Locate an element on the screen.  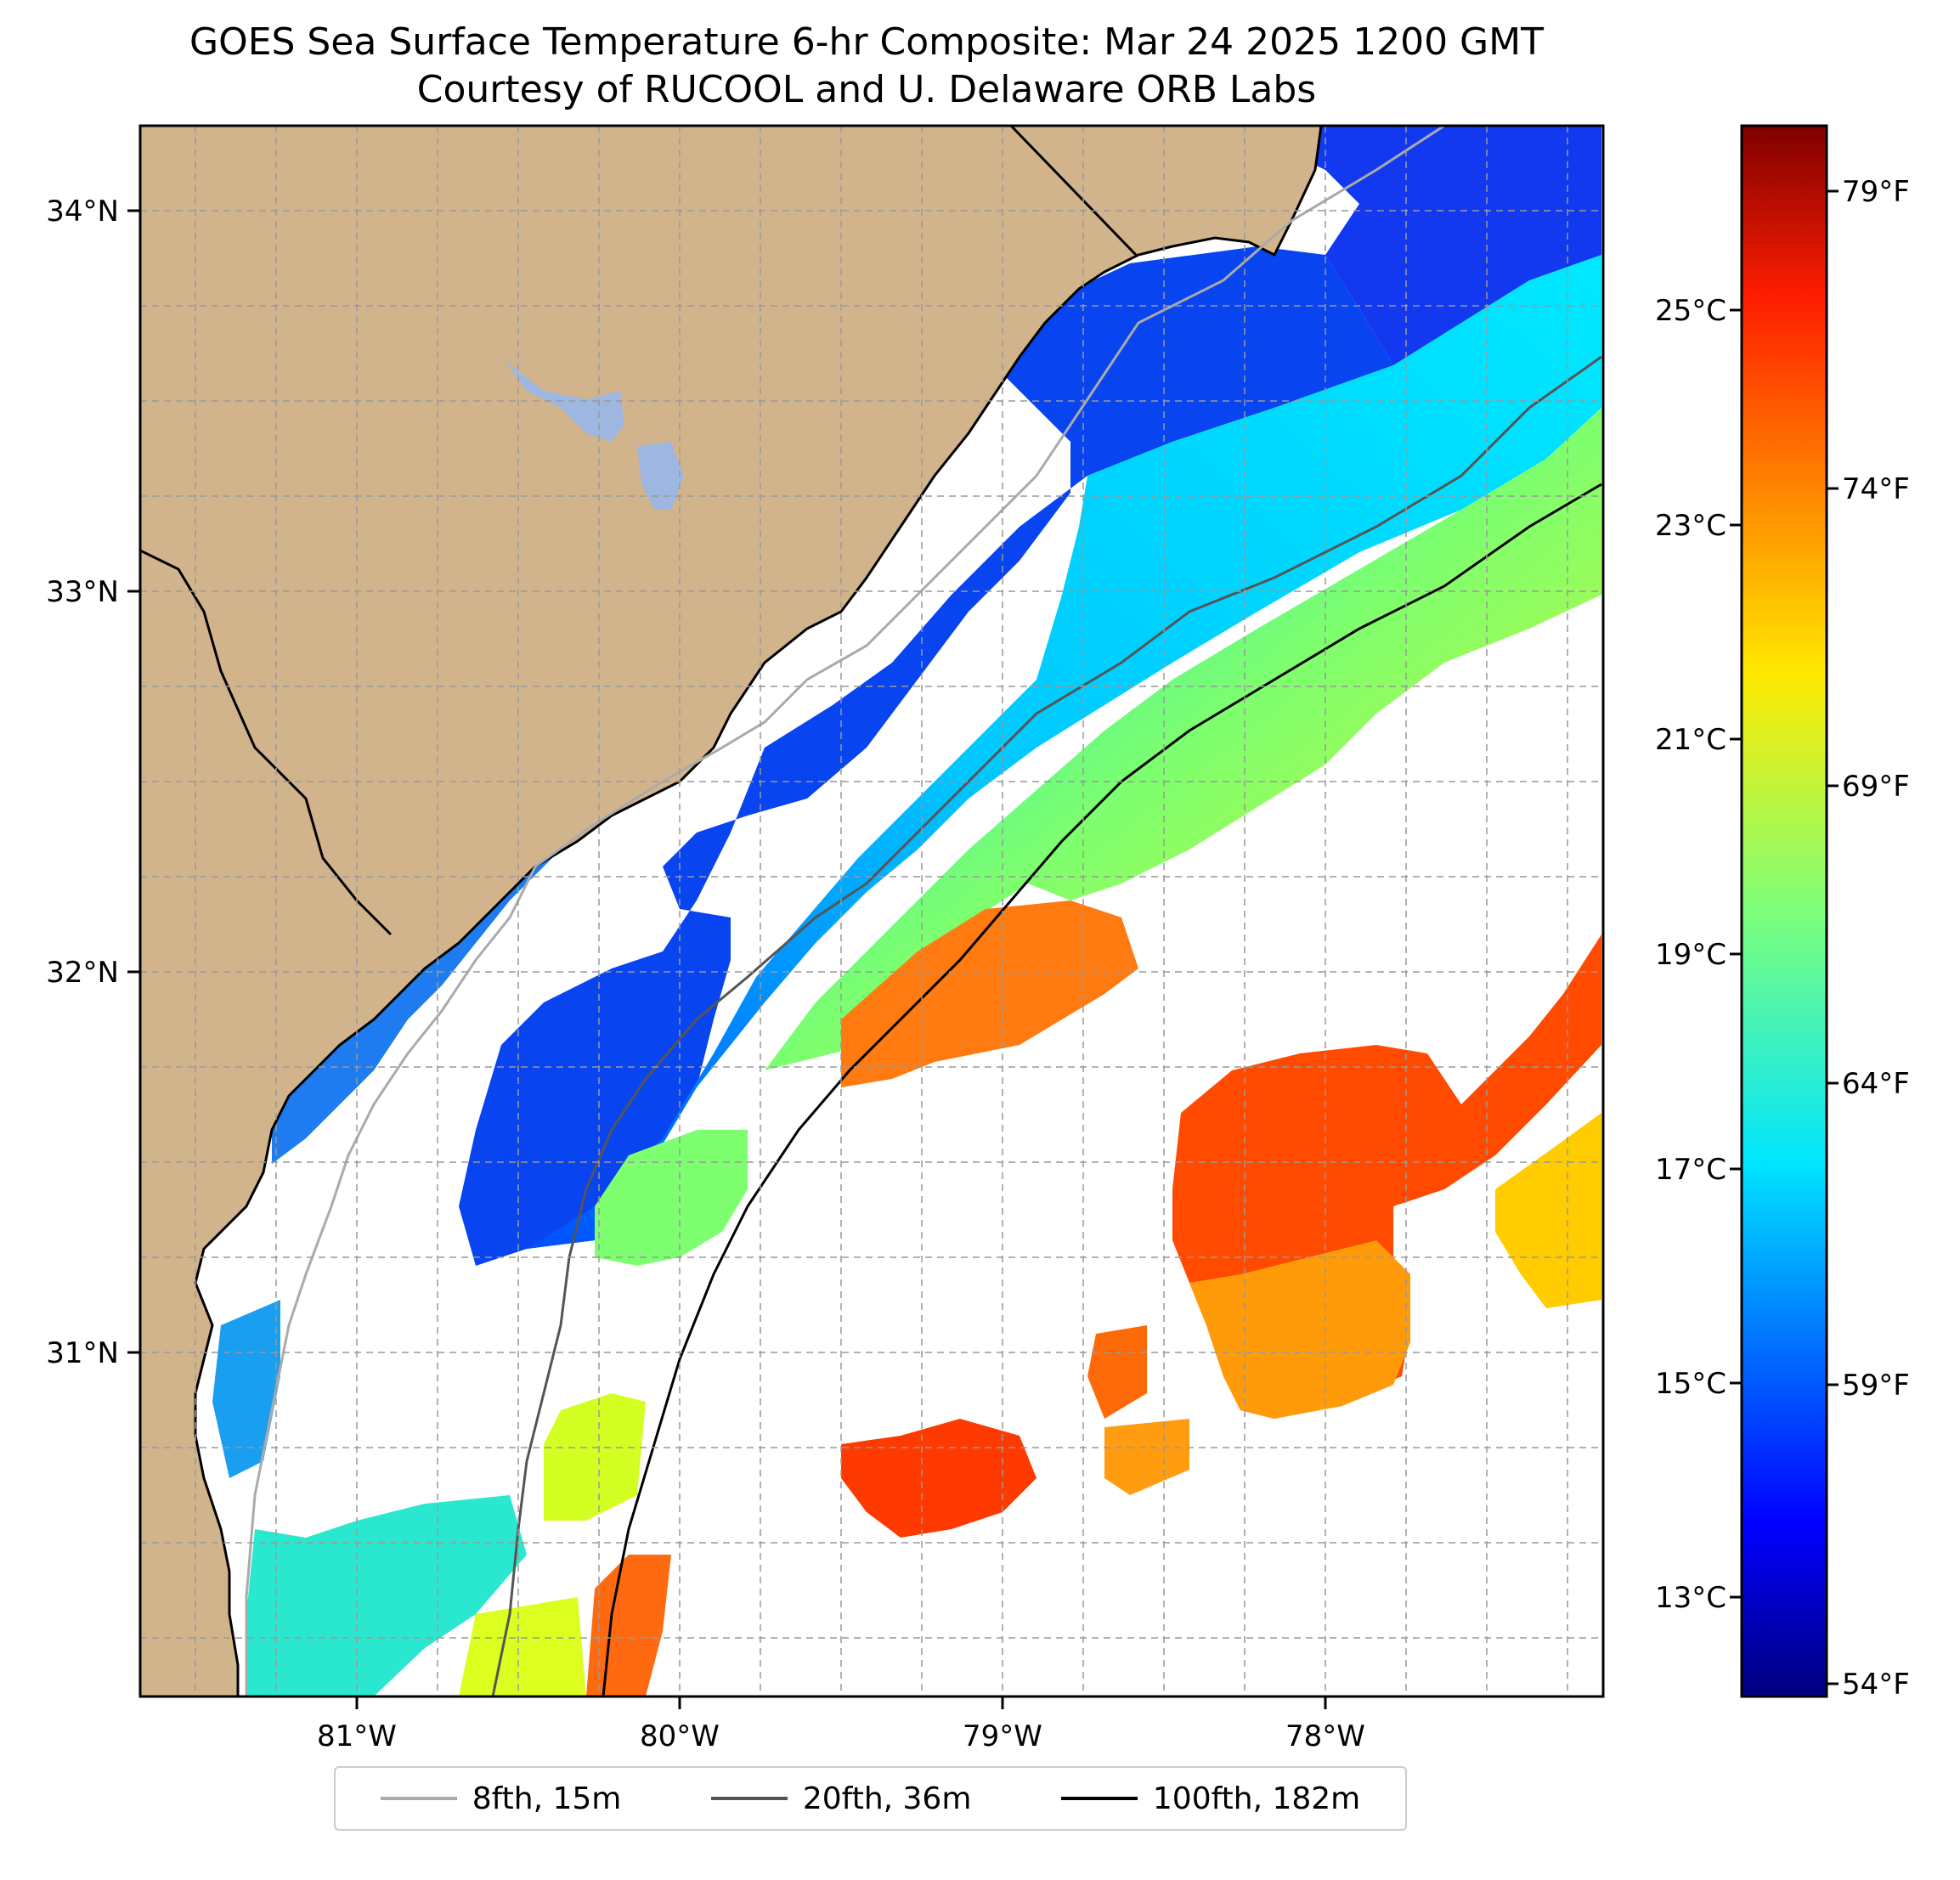
legend-item-8fth: 8fth, 15m is located at coordinates (501, 1799).